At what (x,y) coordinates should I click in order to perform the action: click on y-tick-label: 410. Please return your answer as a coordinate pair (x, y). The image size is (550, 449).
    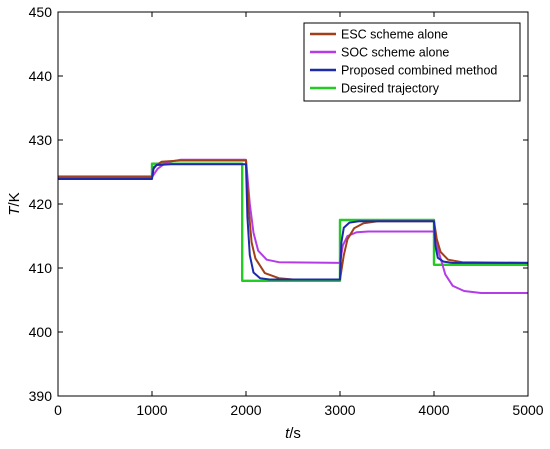
    Looking at the image, I should click on (41, 268).